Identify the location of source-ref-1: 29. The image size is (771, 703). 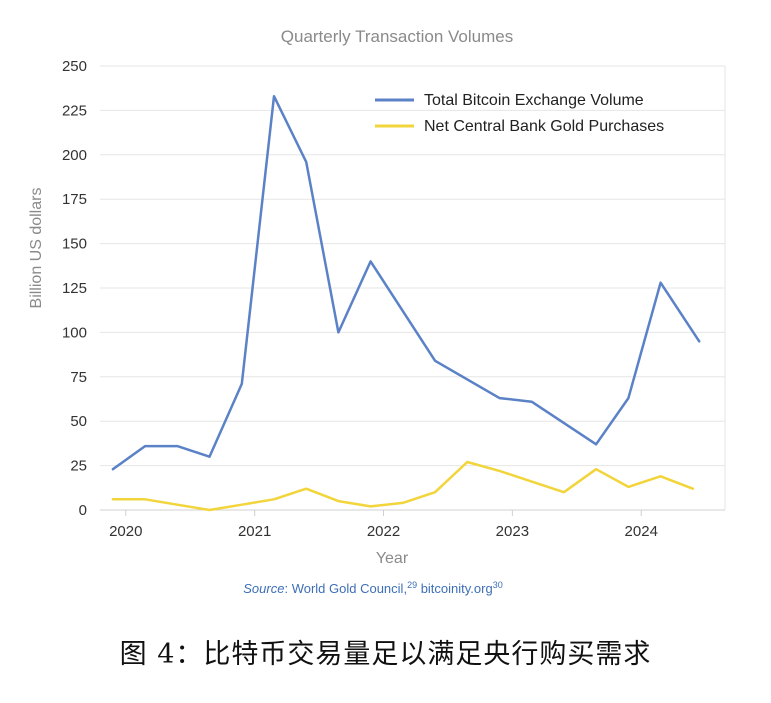
(412, 585).